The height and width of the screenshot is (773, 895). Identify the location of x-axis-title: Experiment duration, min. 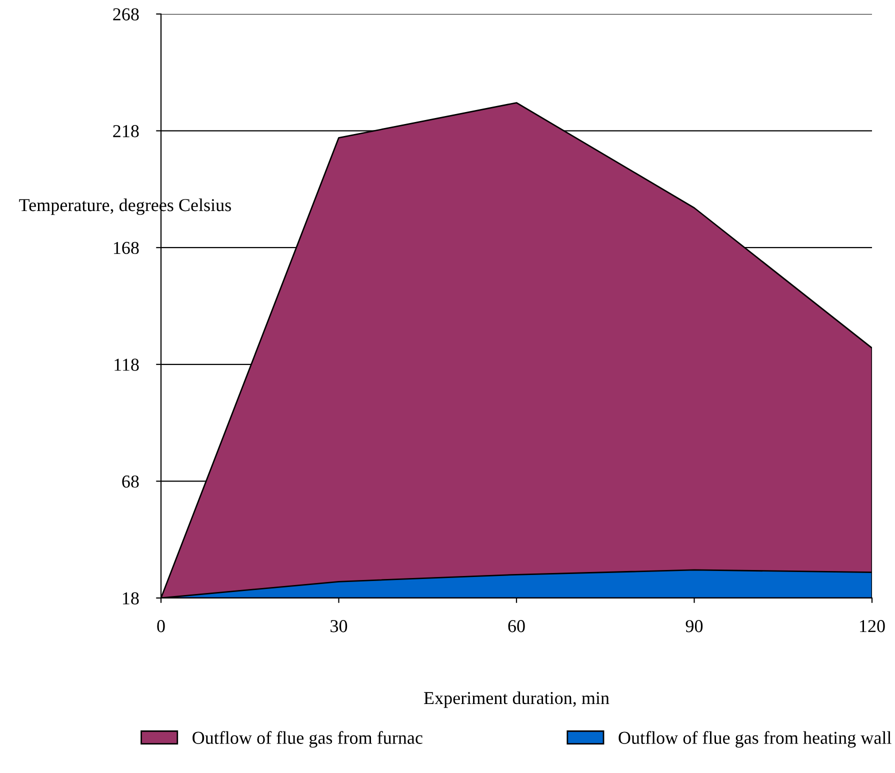
(517, 699).